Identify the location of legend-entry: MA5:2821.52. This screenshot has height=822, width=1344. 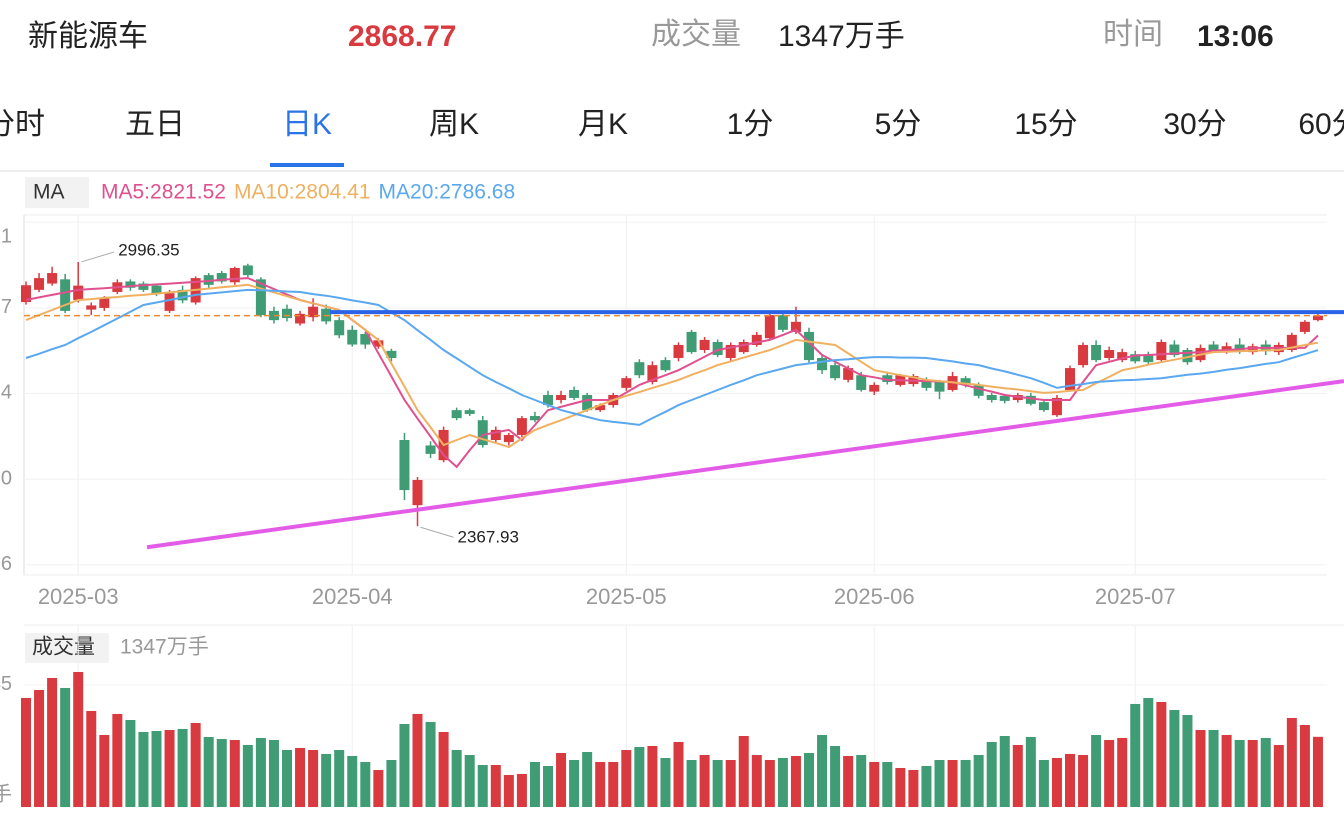
(163, 192).